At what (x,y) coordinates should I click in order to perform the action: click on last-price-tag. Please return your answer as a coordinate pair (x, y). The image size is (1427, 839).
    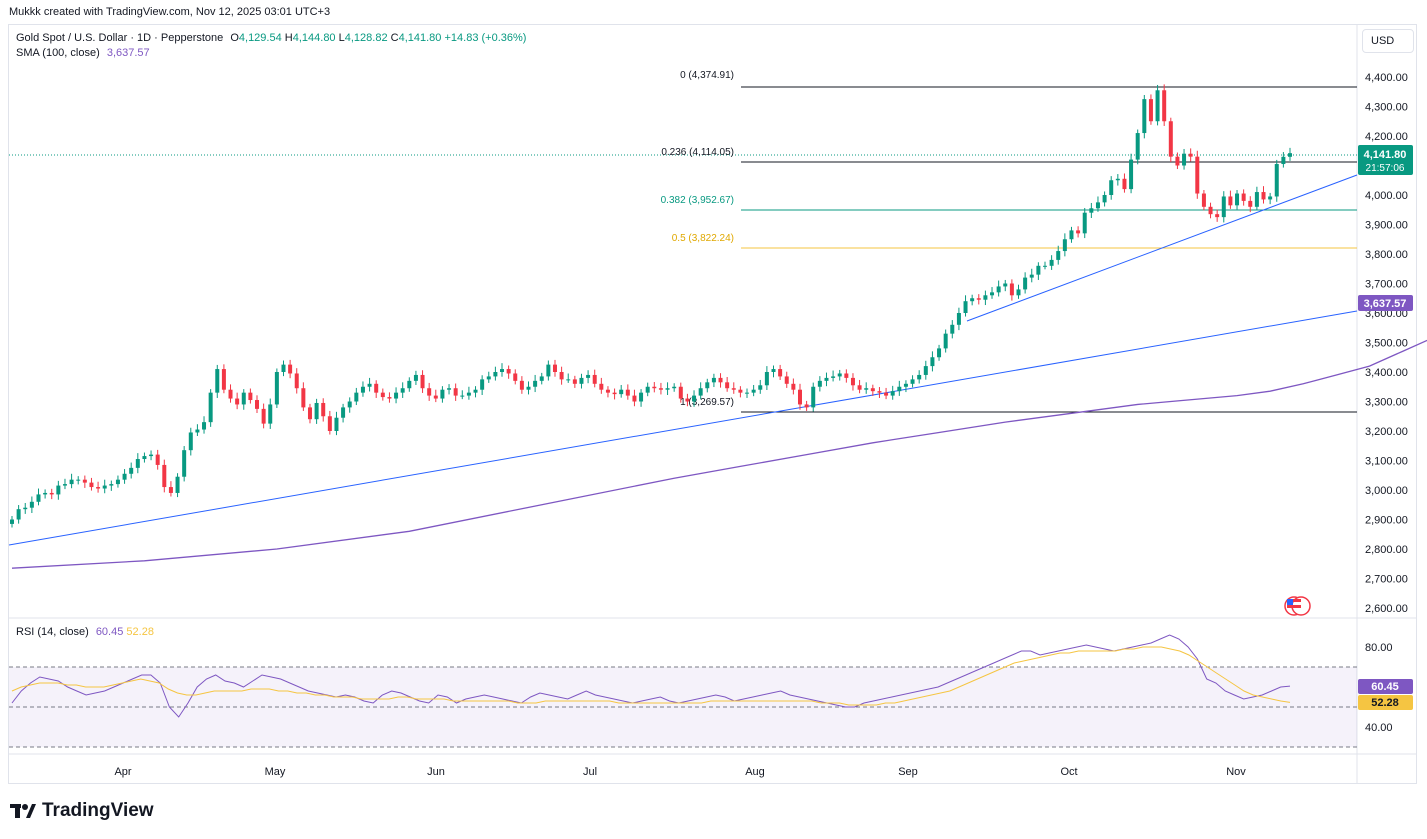
    Looking at the image, I should click on (1385, 160).